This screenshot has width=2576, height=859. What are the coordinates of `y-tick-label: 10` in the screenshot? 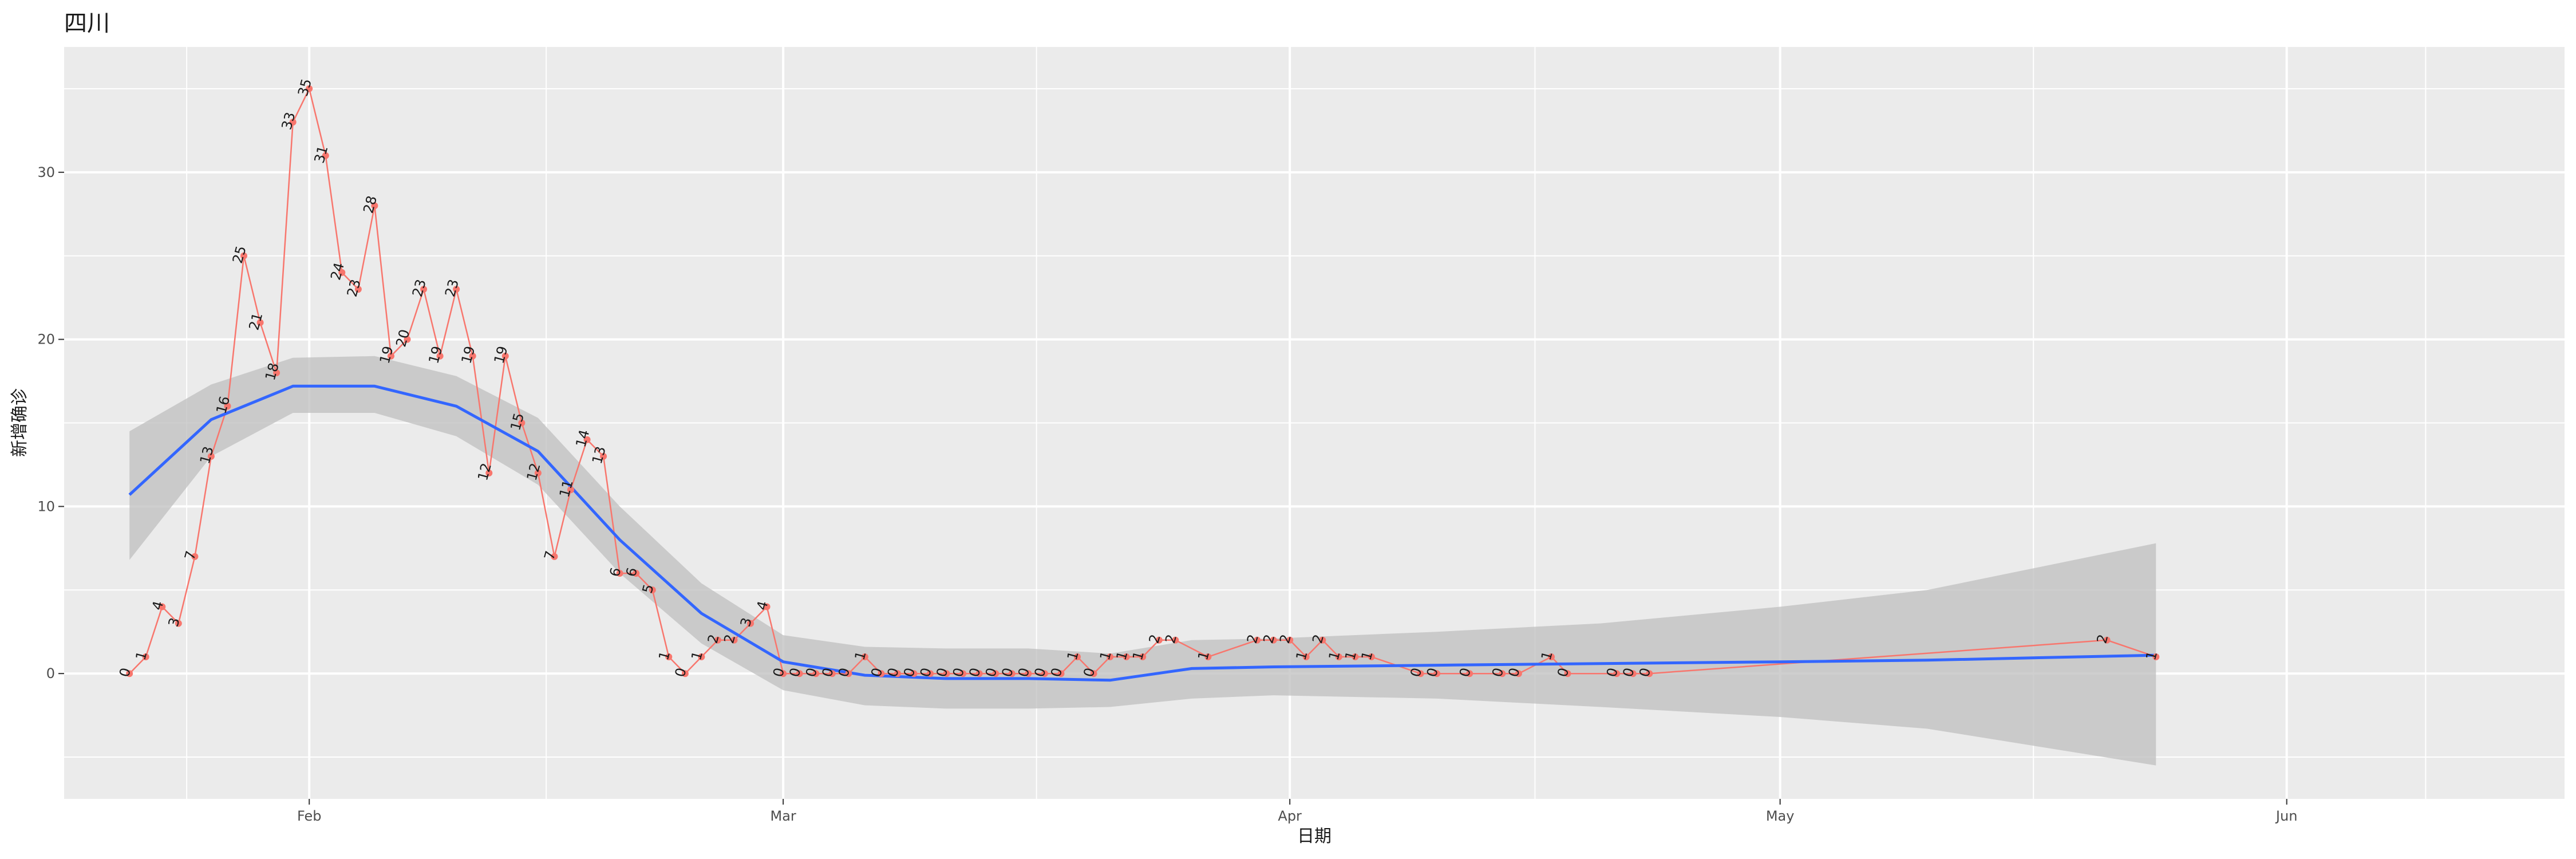 It's located at (46, 506).